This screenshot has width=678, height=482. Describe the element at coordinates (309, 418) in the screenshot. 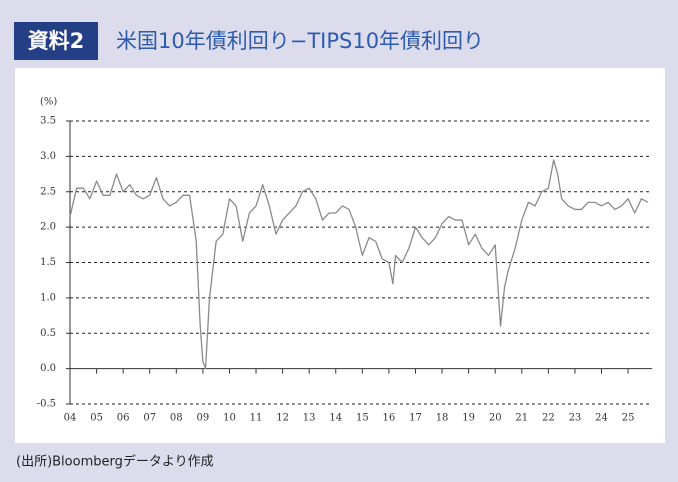

I see `x-tick-label: 13` at that location.